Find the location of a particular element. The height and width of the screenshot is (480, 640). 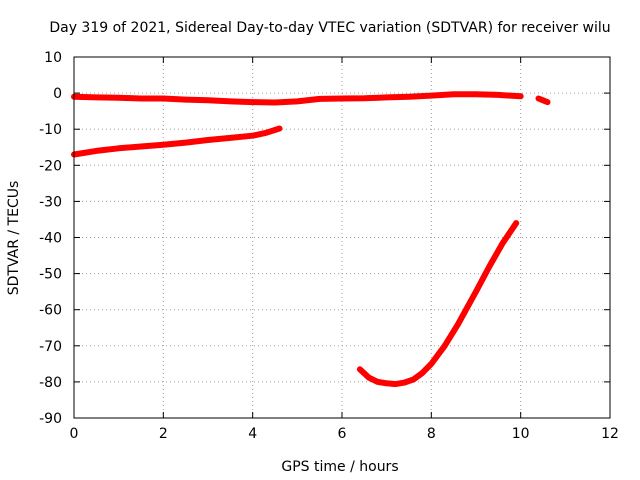

y-tick-label: -30 is located at coordinates (50, 202).